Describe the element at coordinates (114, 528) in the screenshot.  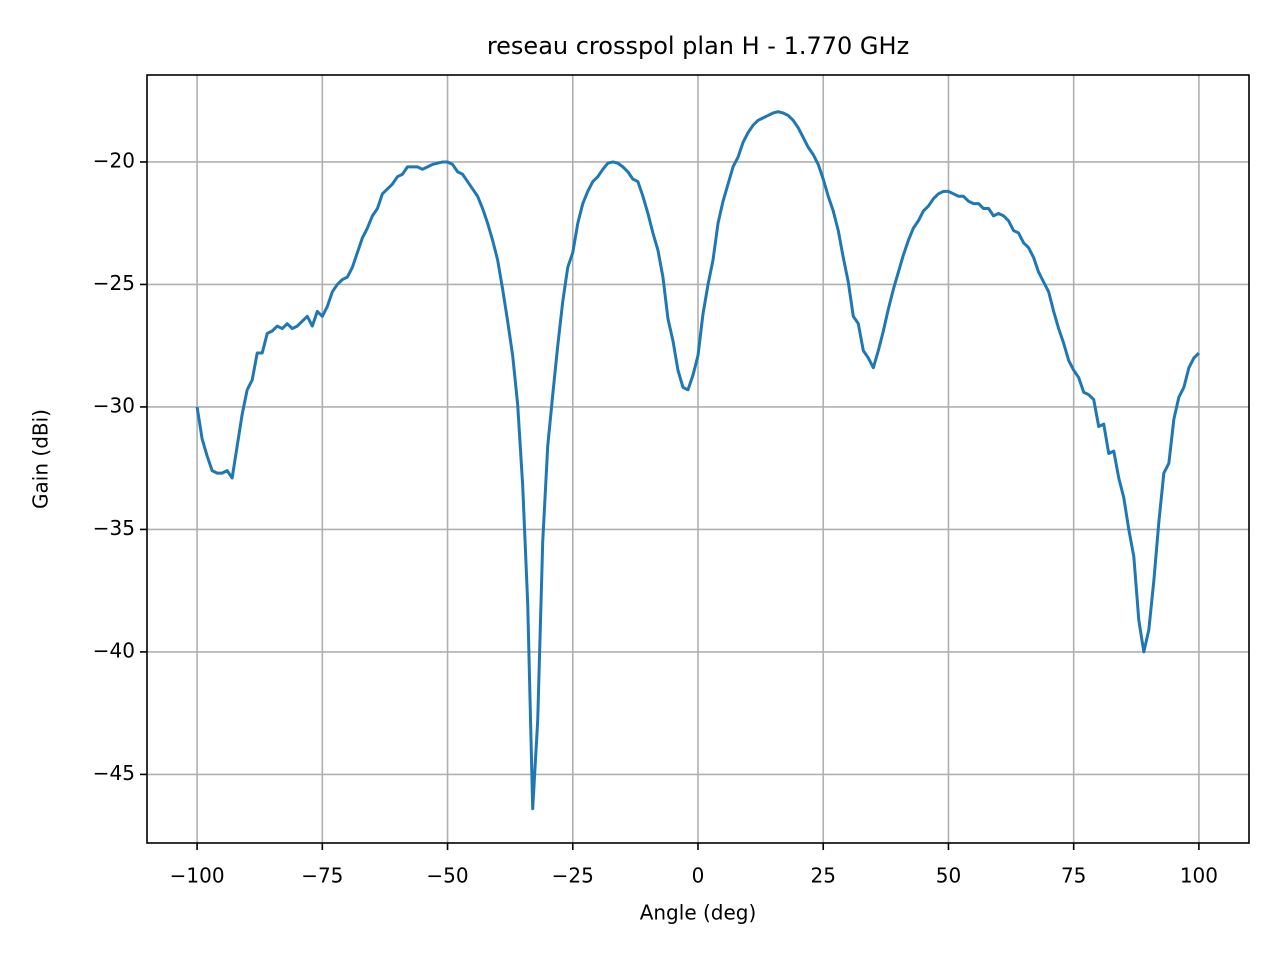
I see `y-tick-label: −35` at that location.